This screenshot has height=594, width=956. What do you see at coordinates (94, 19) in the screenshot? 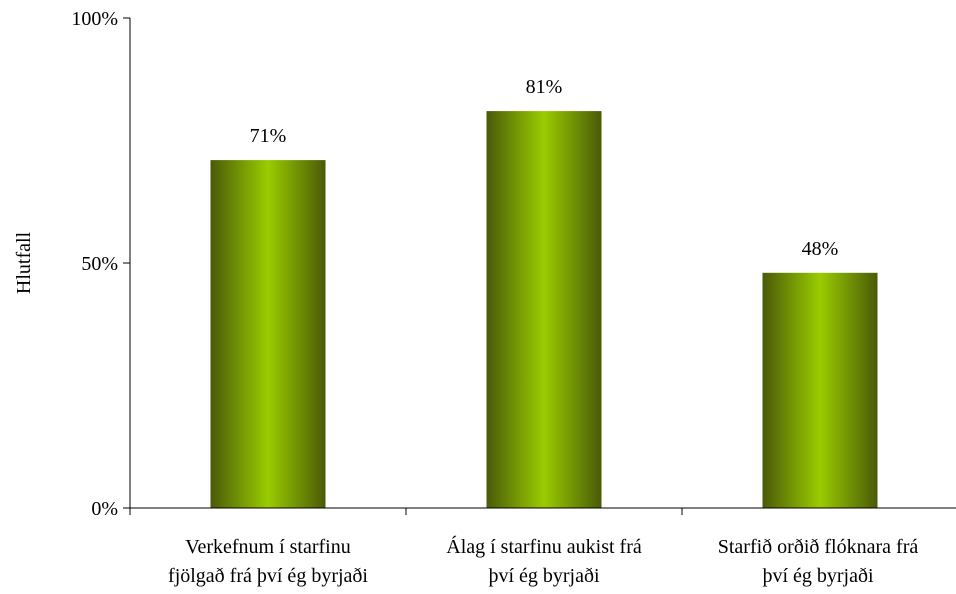
I see `y-tick-label: 100%` at bounding box center [94, 19].